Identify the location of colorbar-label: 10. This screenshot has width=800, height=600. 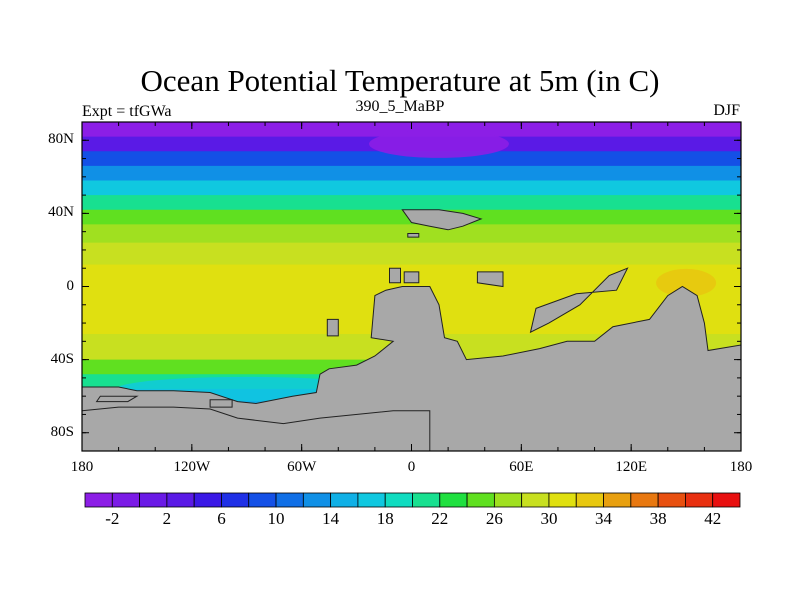
(276, 518).